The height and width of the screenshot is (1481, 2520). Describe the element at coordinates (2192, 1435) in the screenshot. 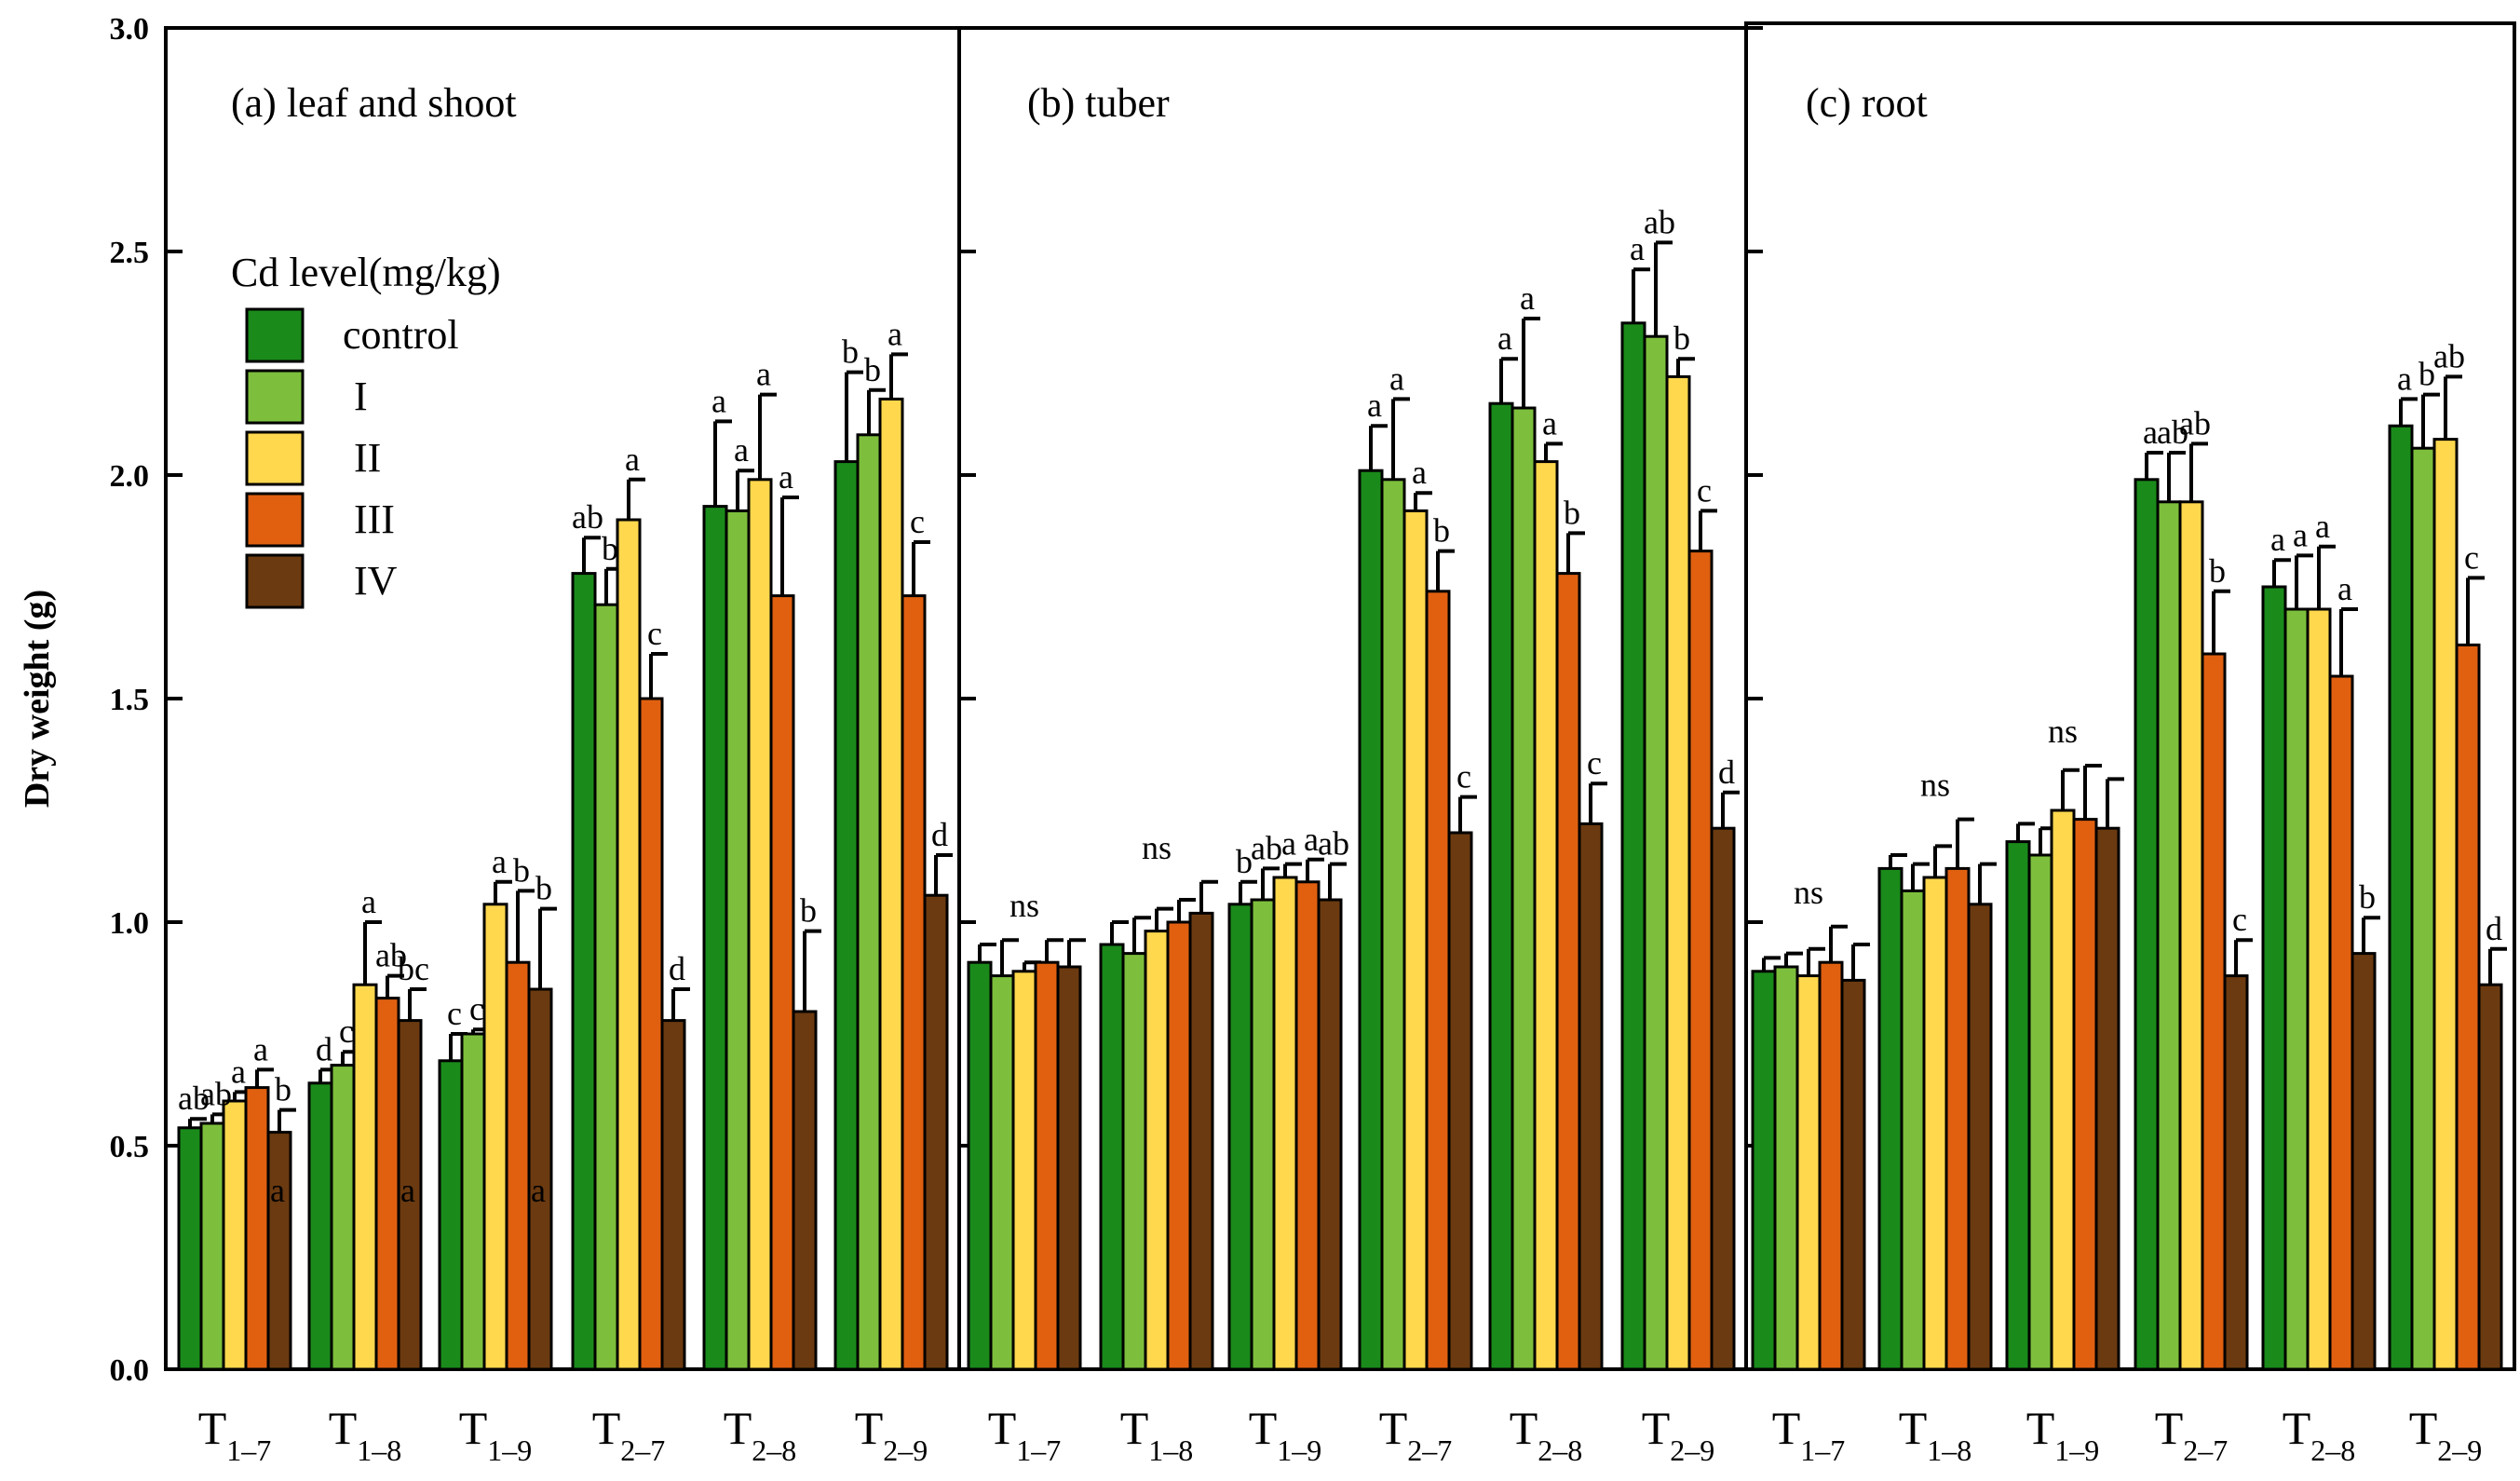

I see `x-tick-label: T2–7` at that location.